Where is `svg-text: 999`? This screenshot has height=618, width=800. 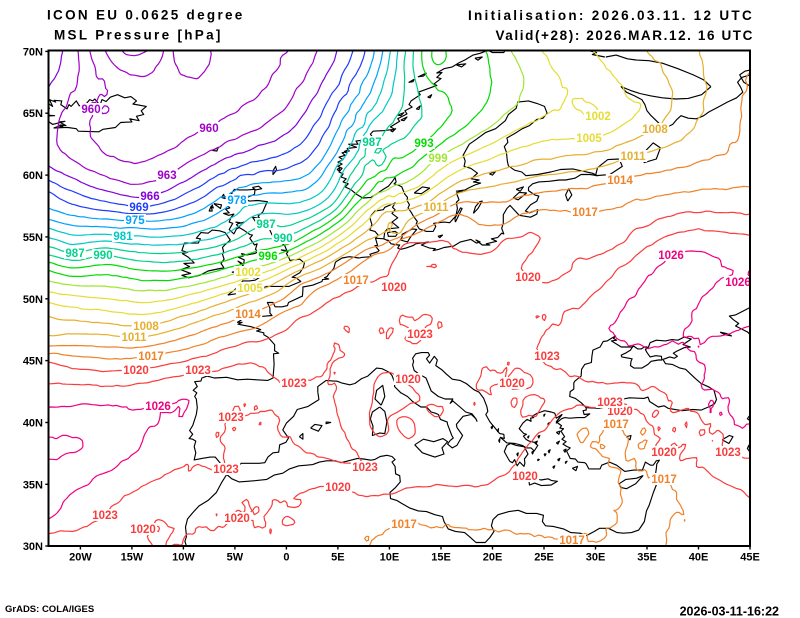
svg-text: 999 is located at coordinates (437, 159).